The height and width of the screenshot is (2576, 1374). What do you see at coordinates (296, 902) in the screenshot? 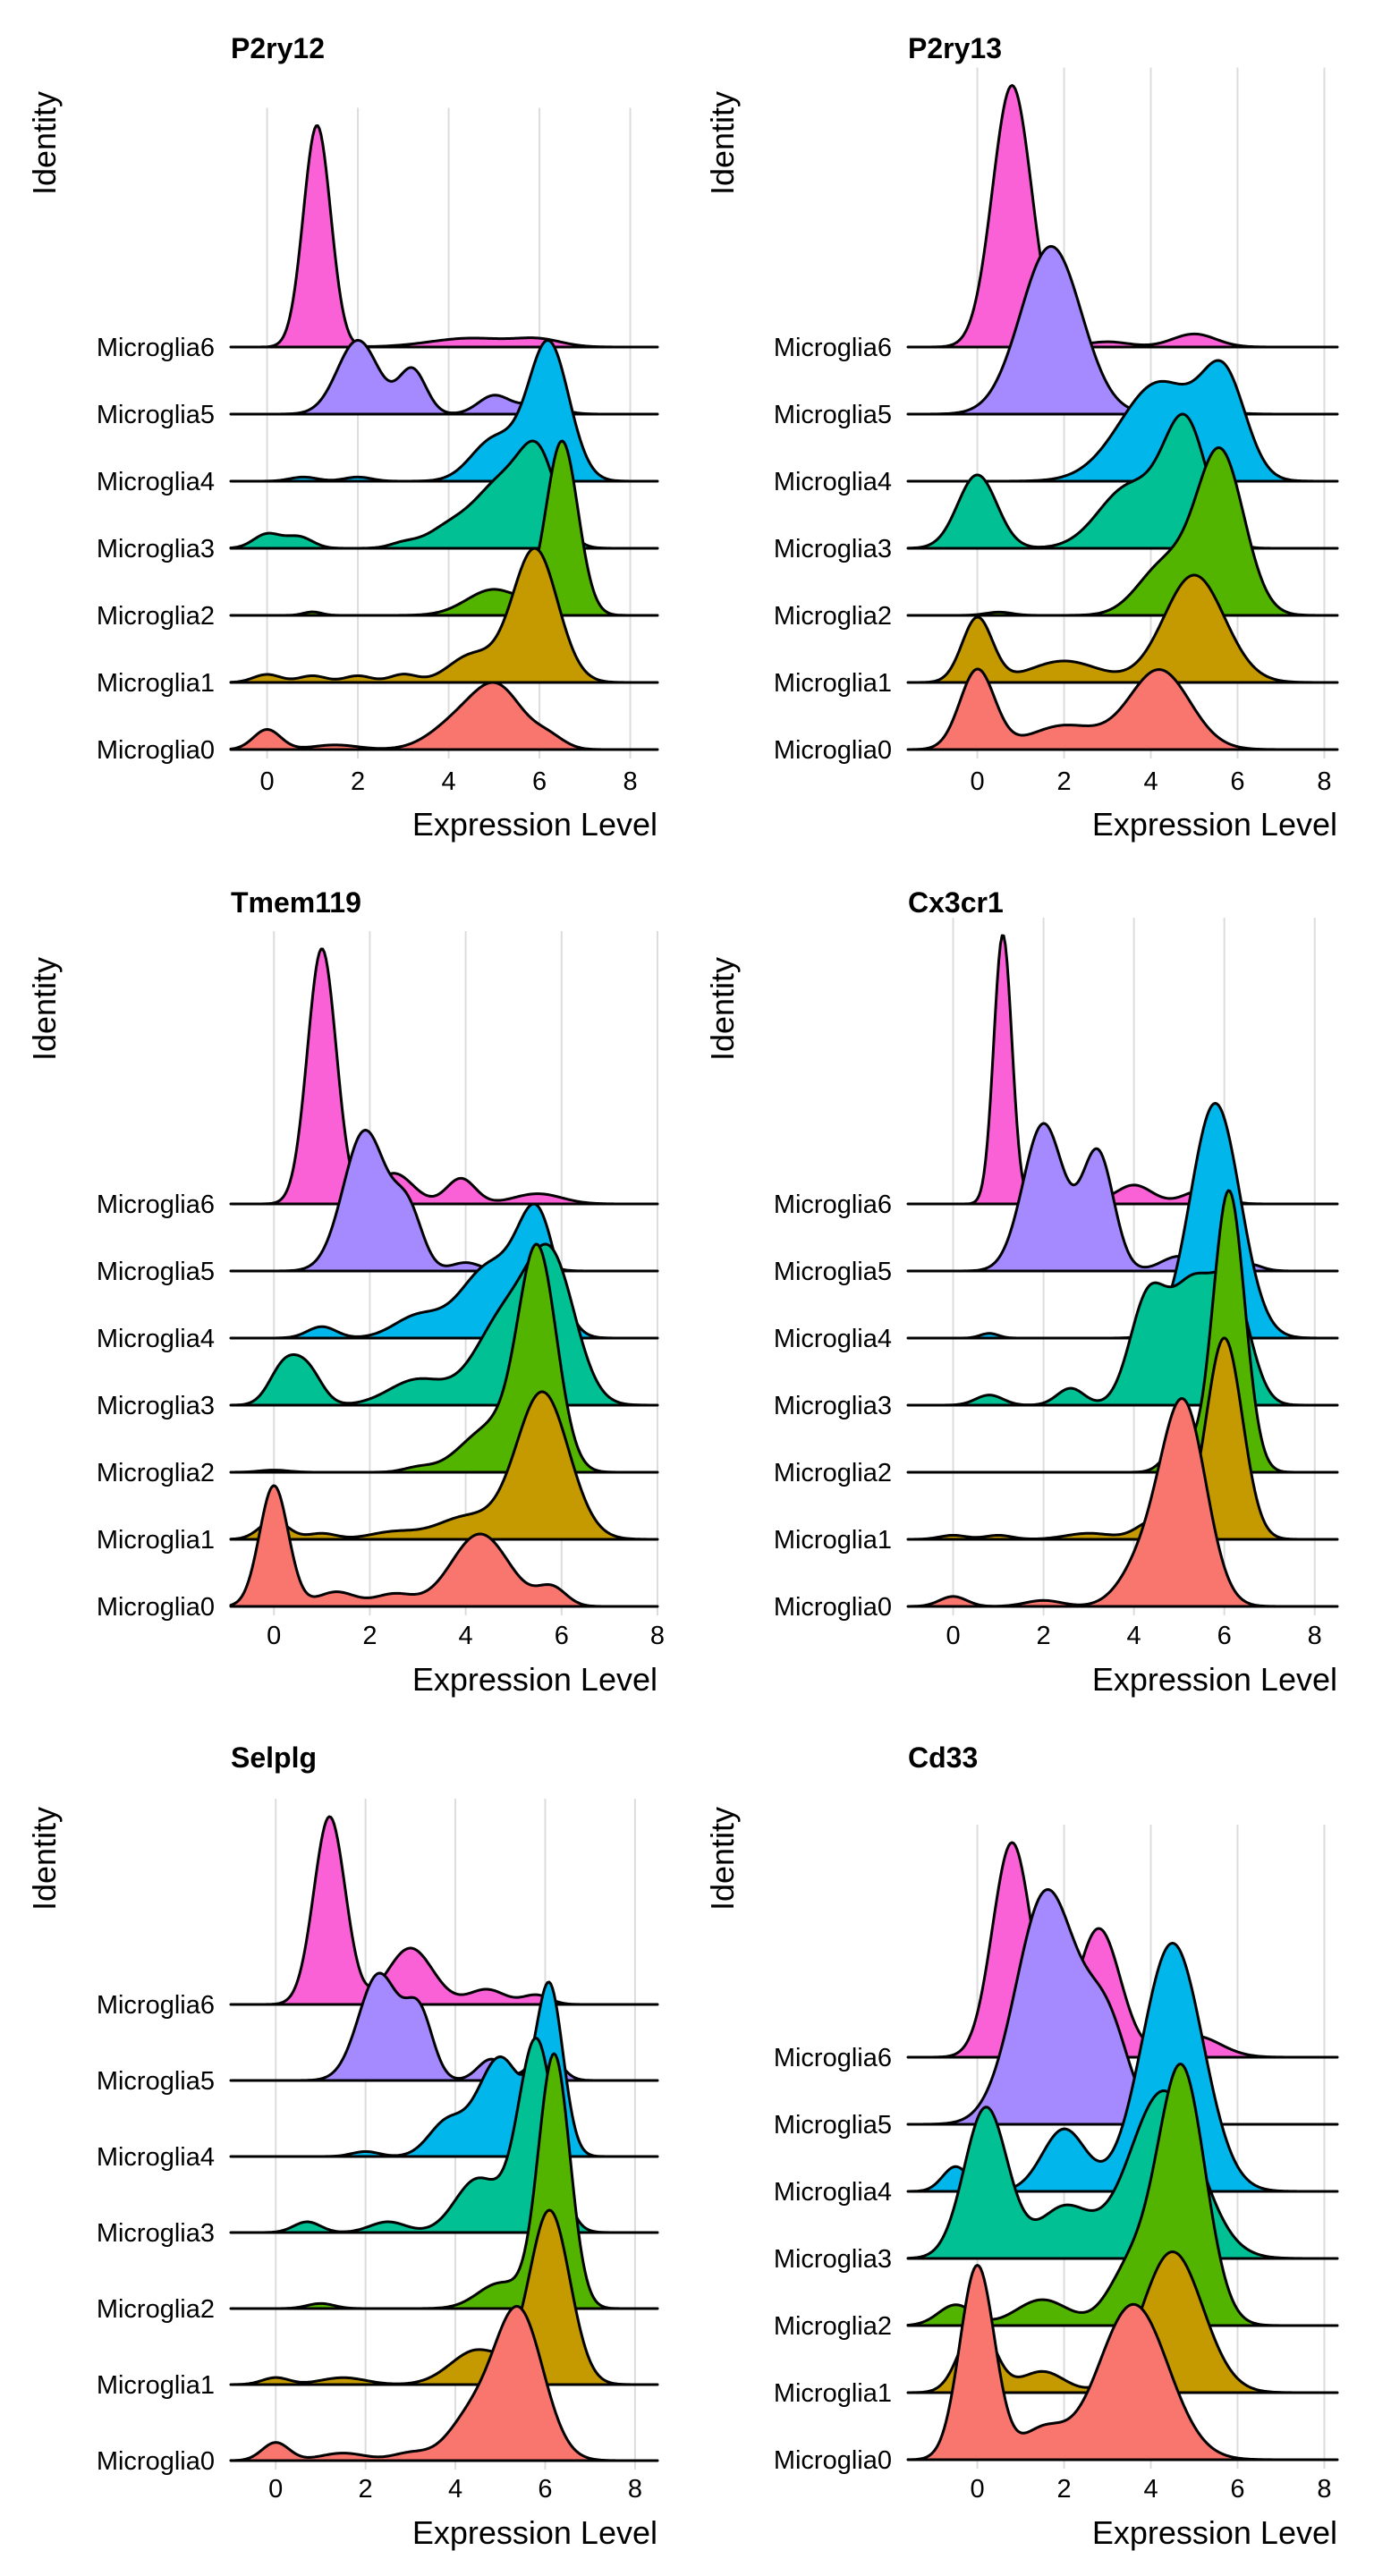
I see `panel-title: Tmem119` at bounding box center [296, 902].